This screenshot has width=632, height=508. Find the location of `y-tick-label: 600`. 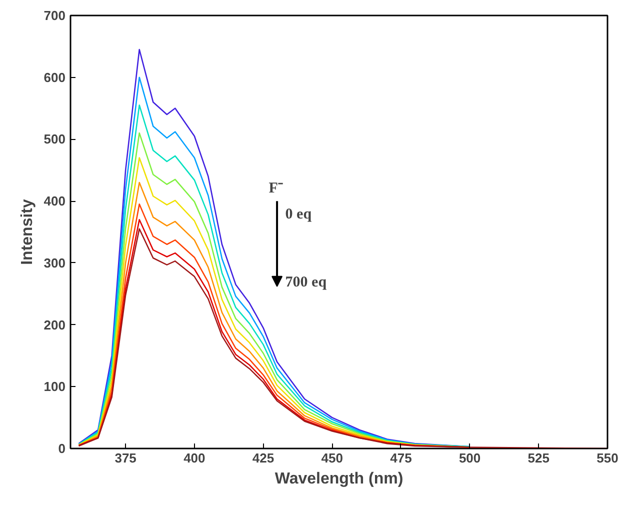

y-tick-label: 600 is located at coordinates (55, 77).